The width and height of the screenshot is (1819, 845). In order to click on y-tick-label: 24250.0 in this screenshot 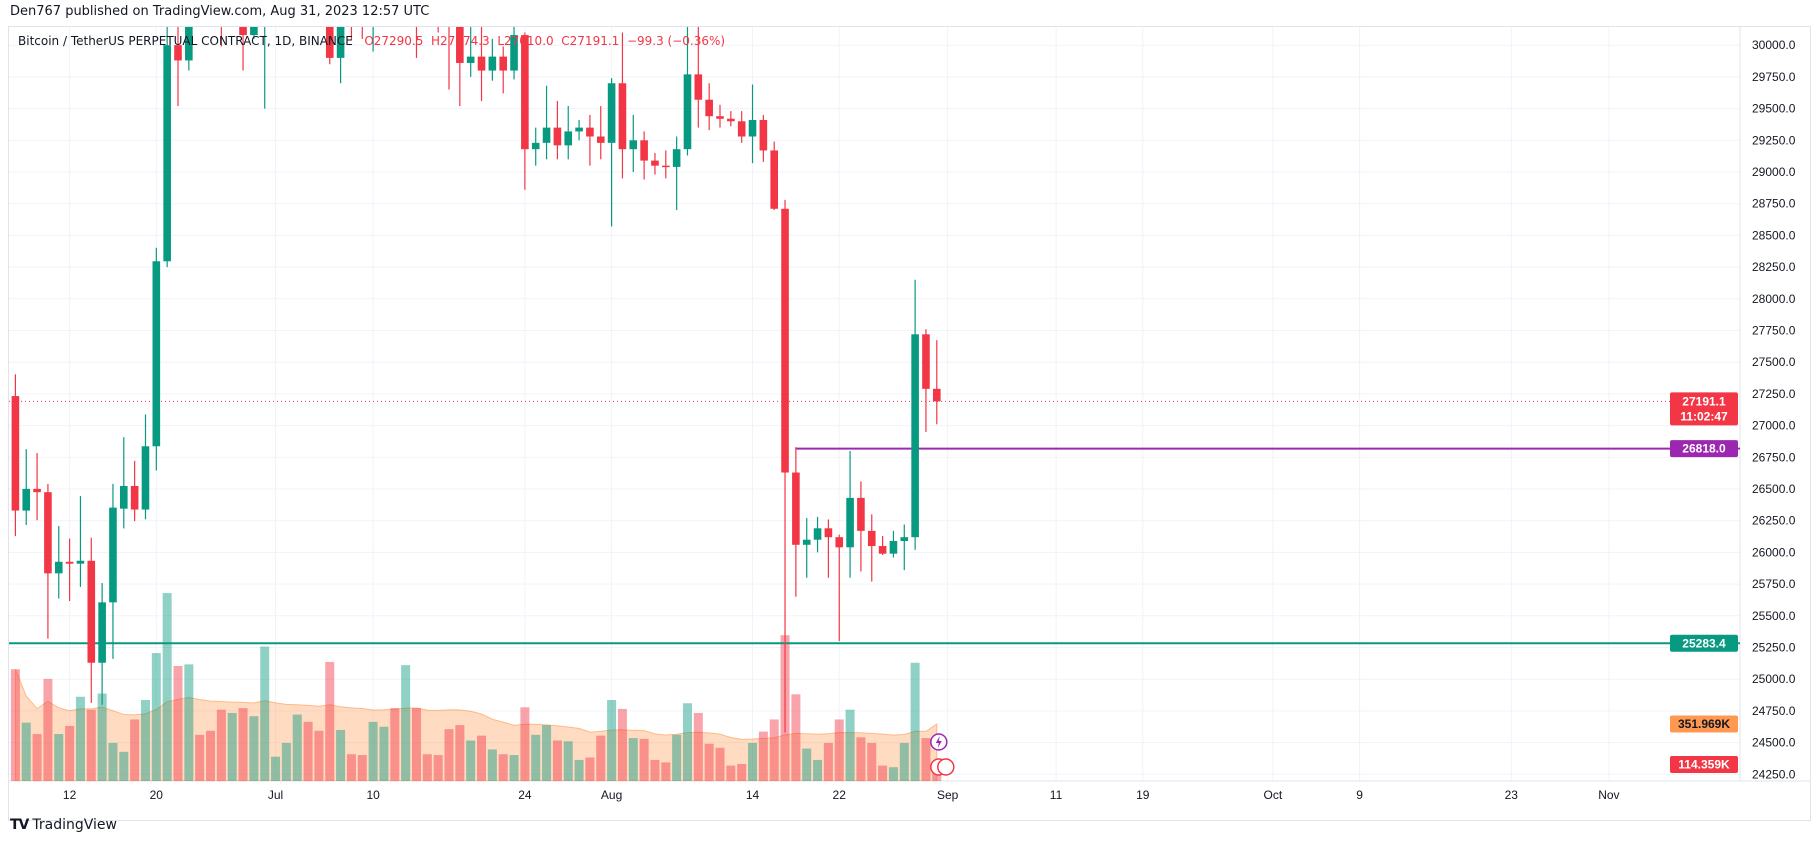, I will do `click(1774, 774)`.